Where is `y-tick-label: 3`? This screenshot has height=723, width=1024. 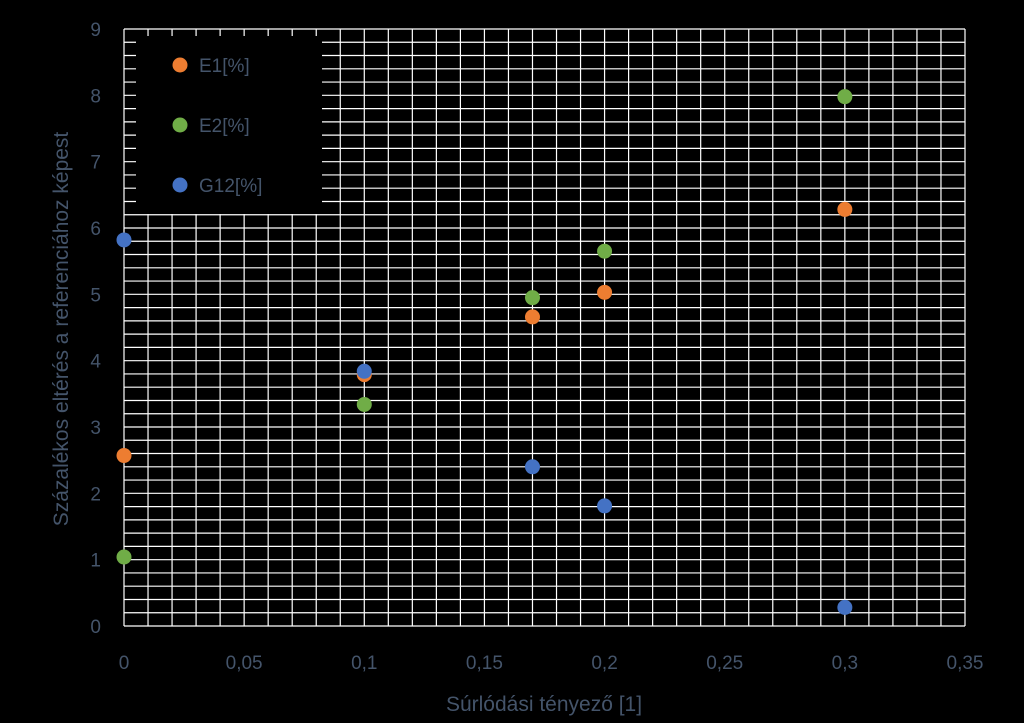
y-tick-label: 3 is located at coordinates (95, 428).